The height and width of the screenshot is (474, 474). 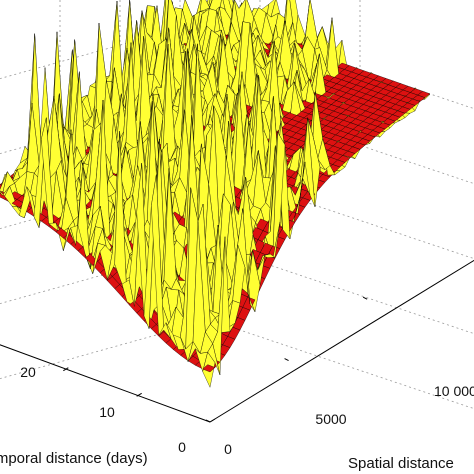 I want to click on x-tick-label: 0, so click(x=228, y=449).